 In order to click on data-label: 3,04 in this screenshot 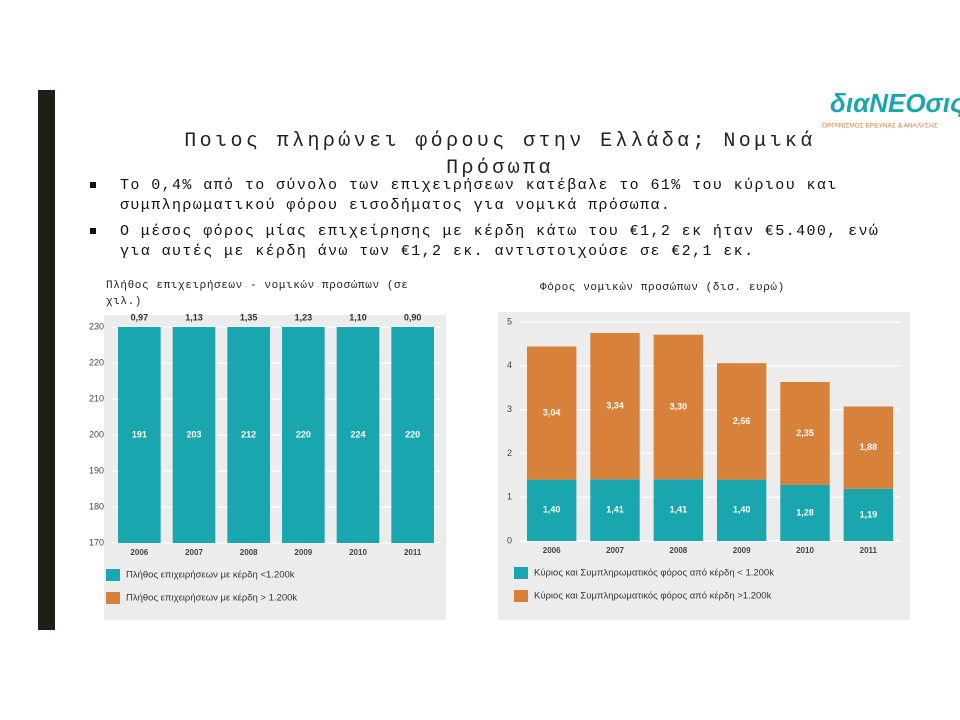, I will do `click(552, 412)`.